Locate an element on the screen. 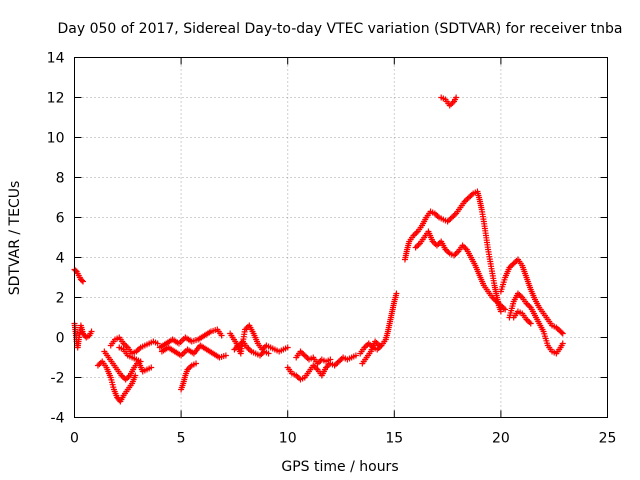 Image resolution: width=640 pixels, height=480 pixels. x-axis-label: GPS time / hours is located at coordinates (339, 467).